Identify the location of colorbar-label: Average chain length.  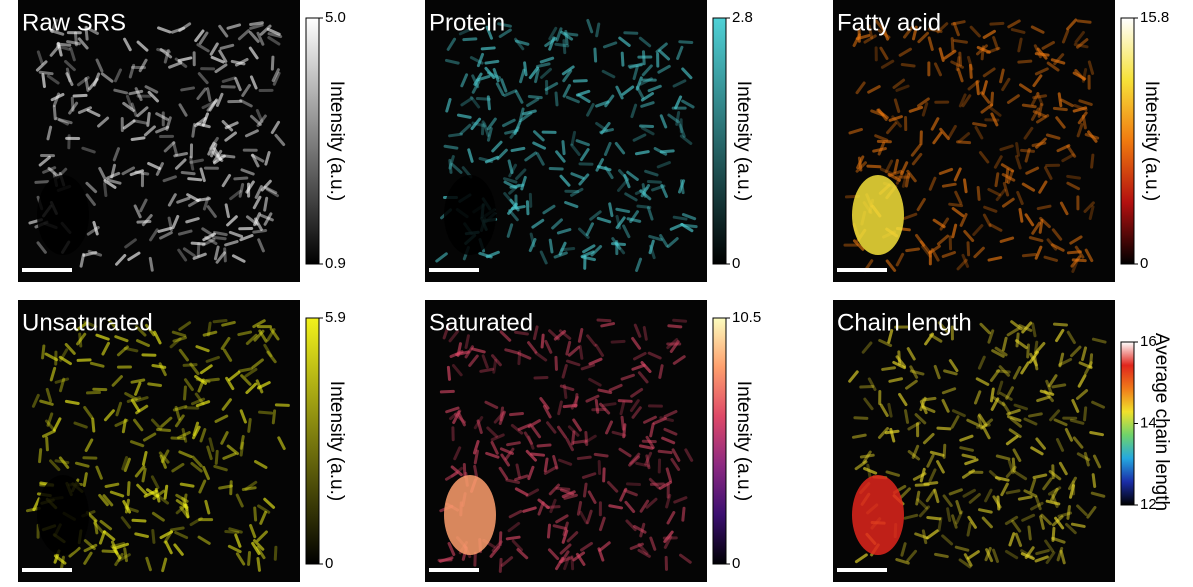
(1161, 422).